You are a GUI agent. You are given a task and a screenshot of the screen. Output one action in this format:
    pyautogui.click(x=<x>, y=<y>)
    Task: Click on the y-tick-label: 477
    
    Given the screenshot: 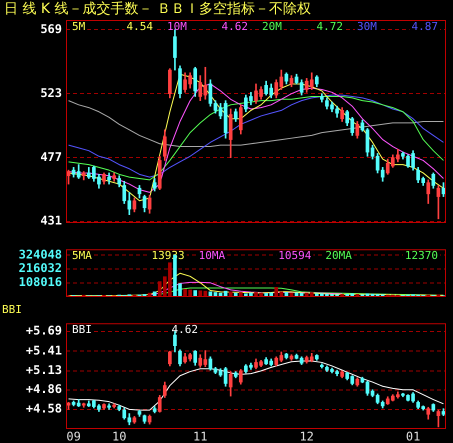 What is the action you would take?
    pyautogui.click(x=51, y=157)
    